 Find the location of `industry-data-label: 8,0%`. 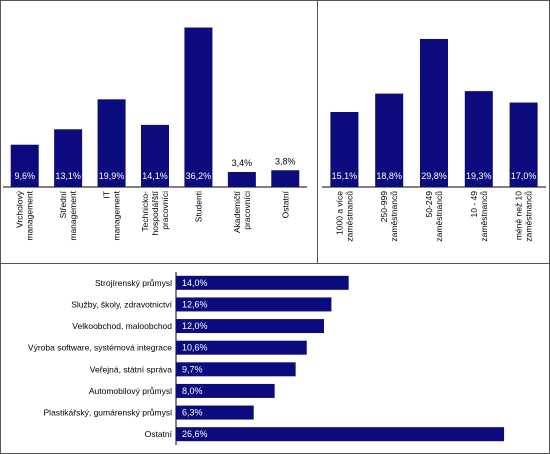

industry-data-label: 8,0% is located at coordinates (192, 391).